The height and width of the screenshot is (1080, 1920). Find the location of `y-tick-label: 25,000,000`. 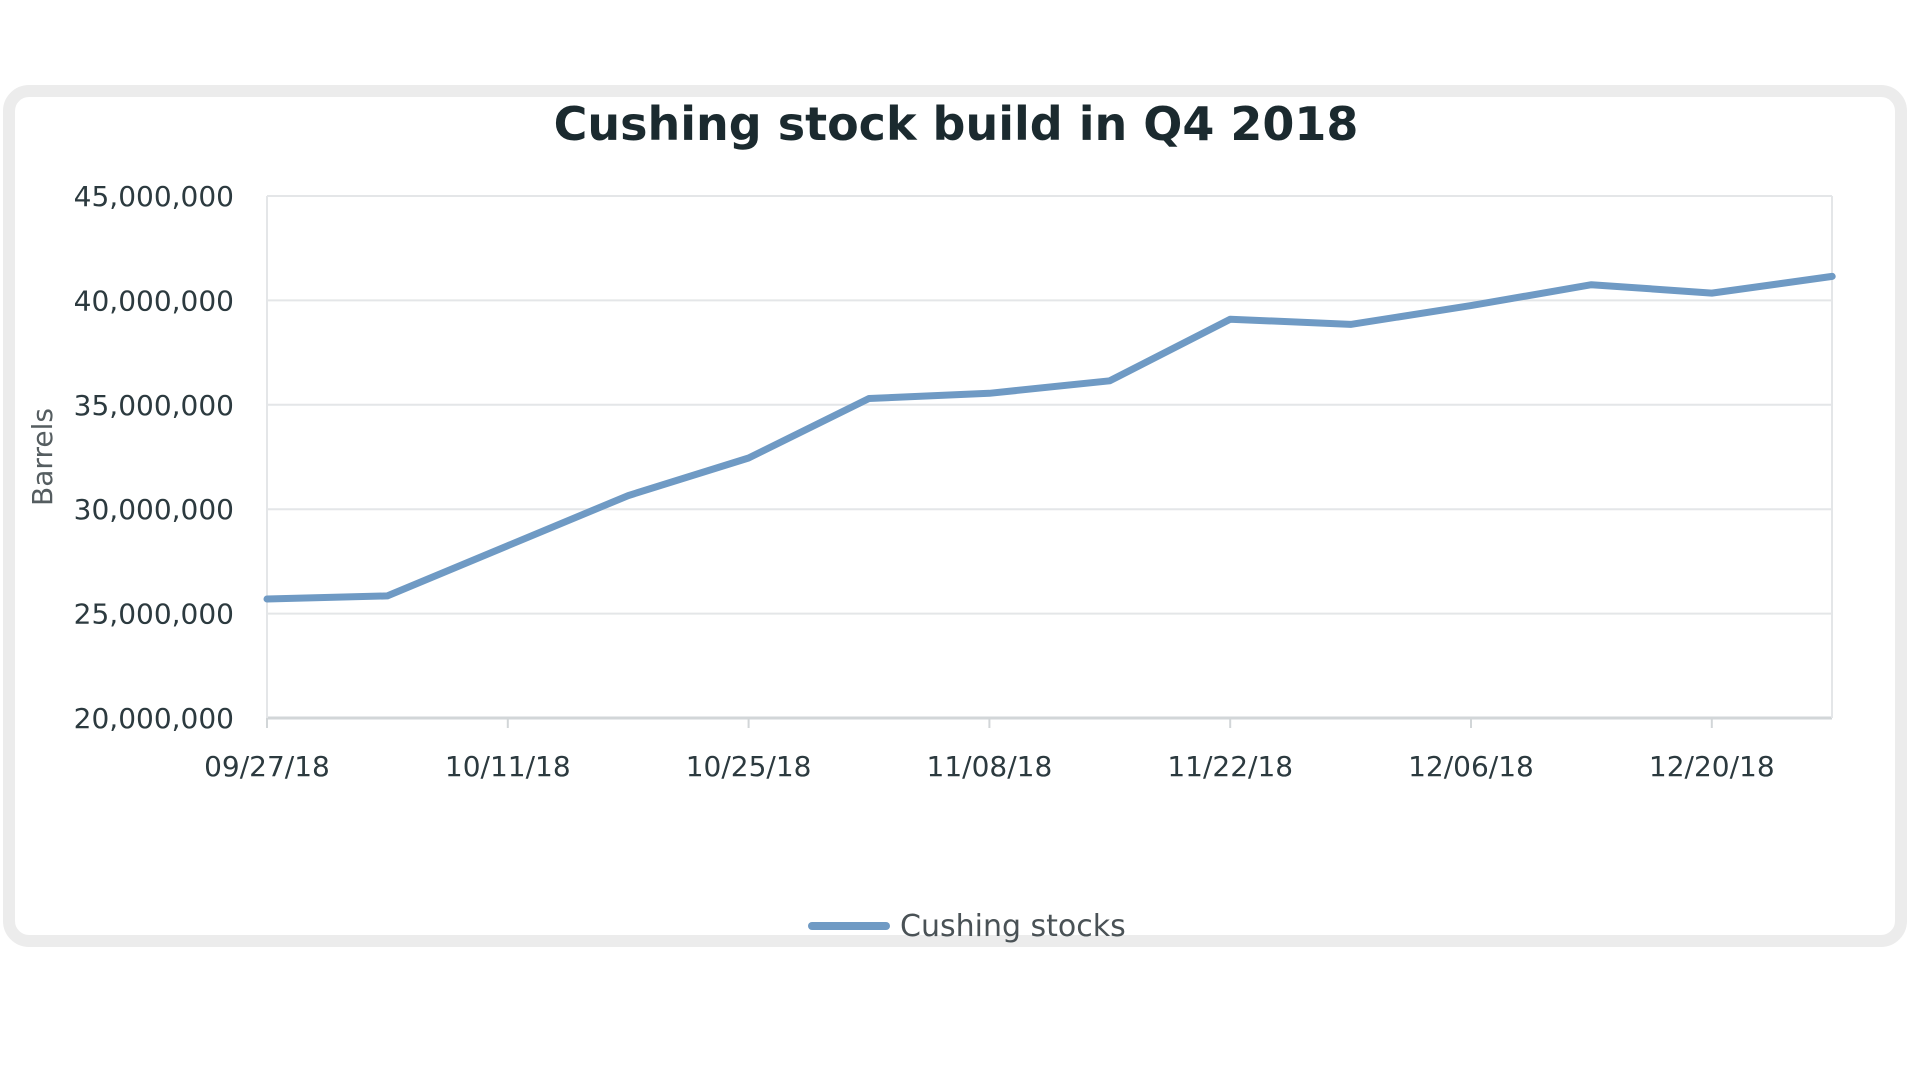

y-tick-label: 25,000,000 is located at coordinates (154, 614).